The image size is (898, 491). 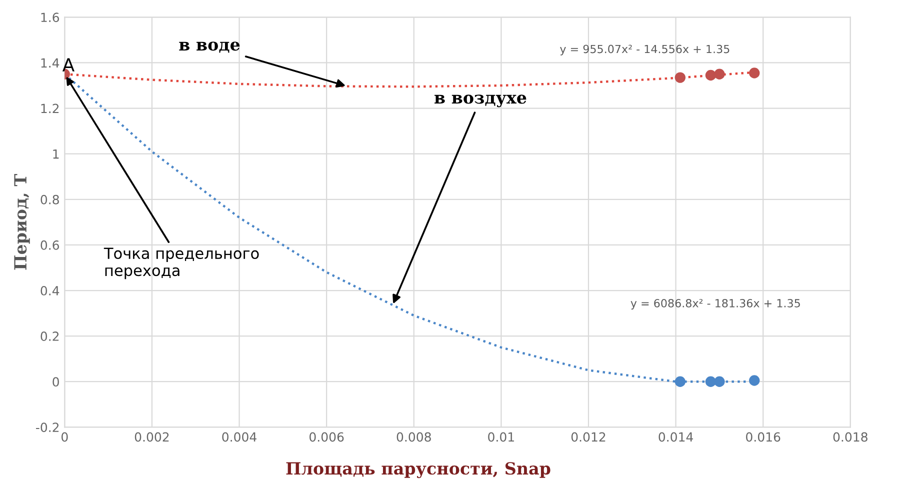 I want to click on x-axis-title: Площадь парусности, Snap, so click(x=418, y=470).